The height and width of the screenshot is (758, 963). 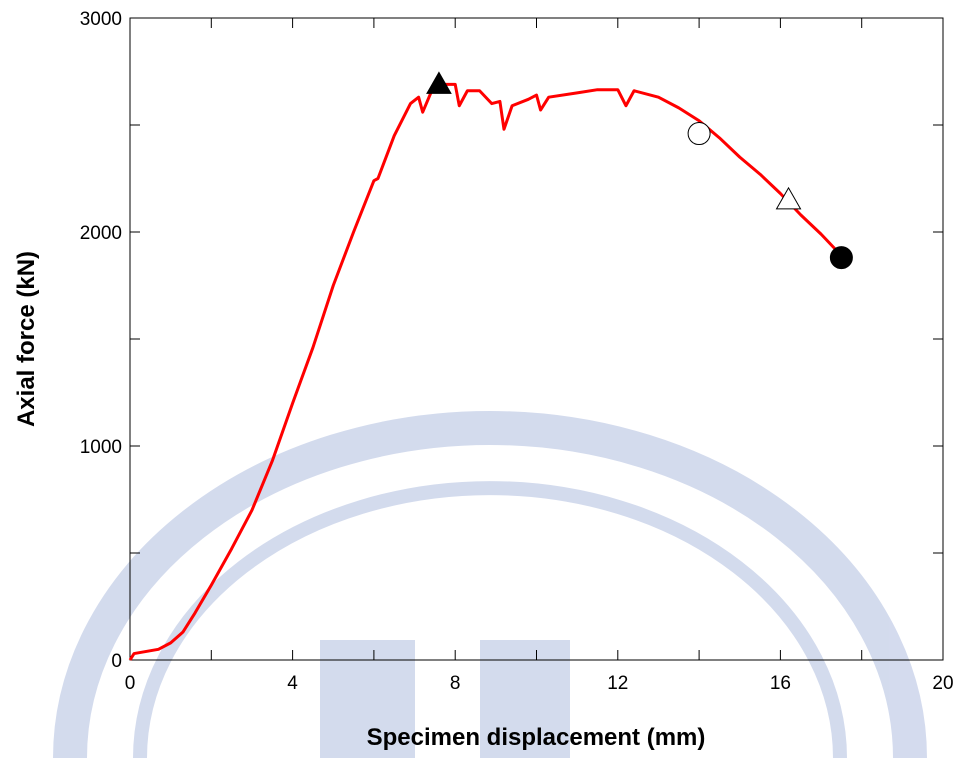 What do you see at coordinates (116, 661) in the screenshot?
I see `y-tick-label: 0` at bounding box center [116, 661].